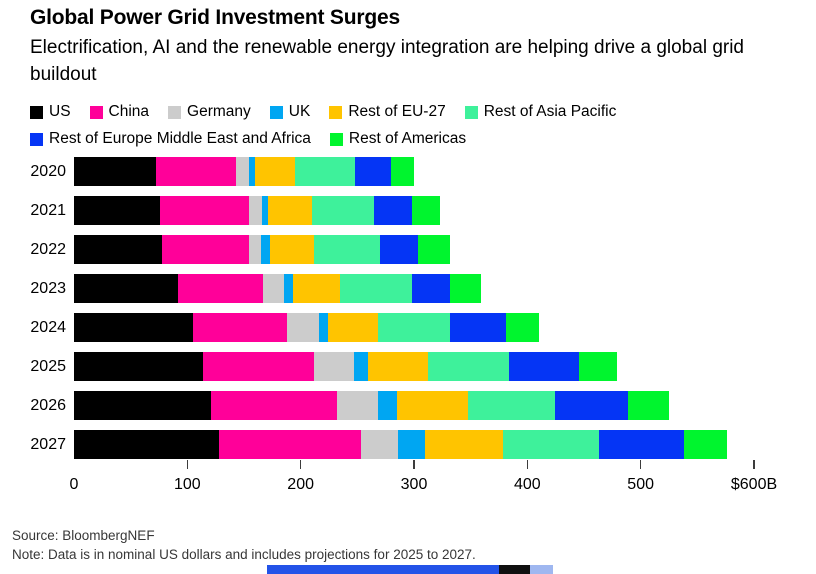 This screenshot has width=816, height=574. Describe the element at coordinates (48, 405) in the screenshot. I see `year-label: 2026` at that location.